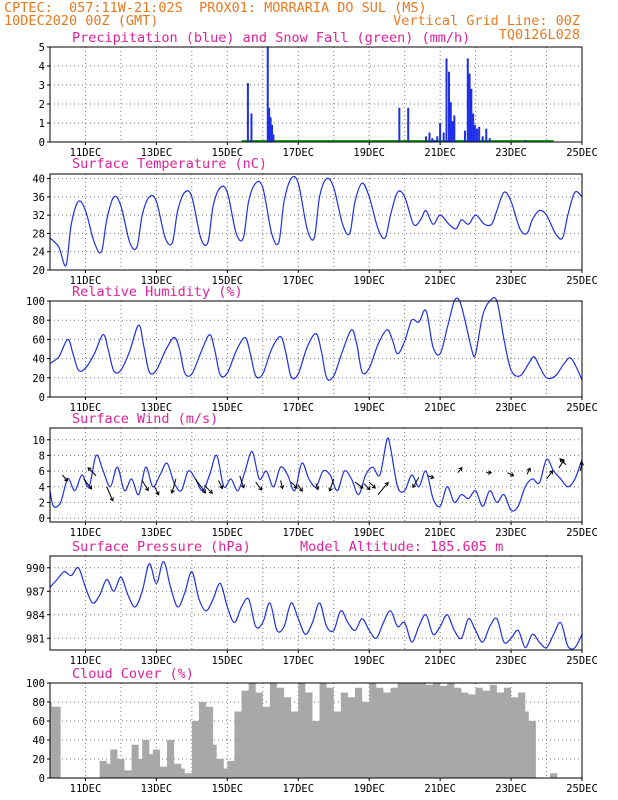  What do you see at coordinates (582, 661) in the screenshot?
I see `pres-date-label: 25DEC` at bounding box center [582, 661].